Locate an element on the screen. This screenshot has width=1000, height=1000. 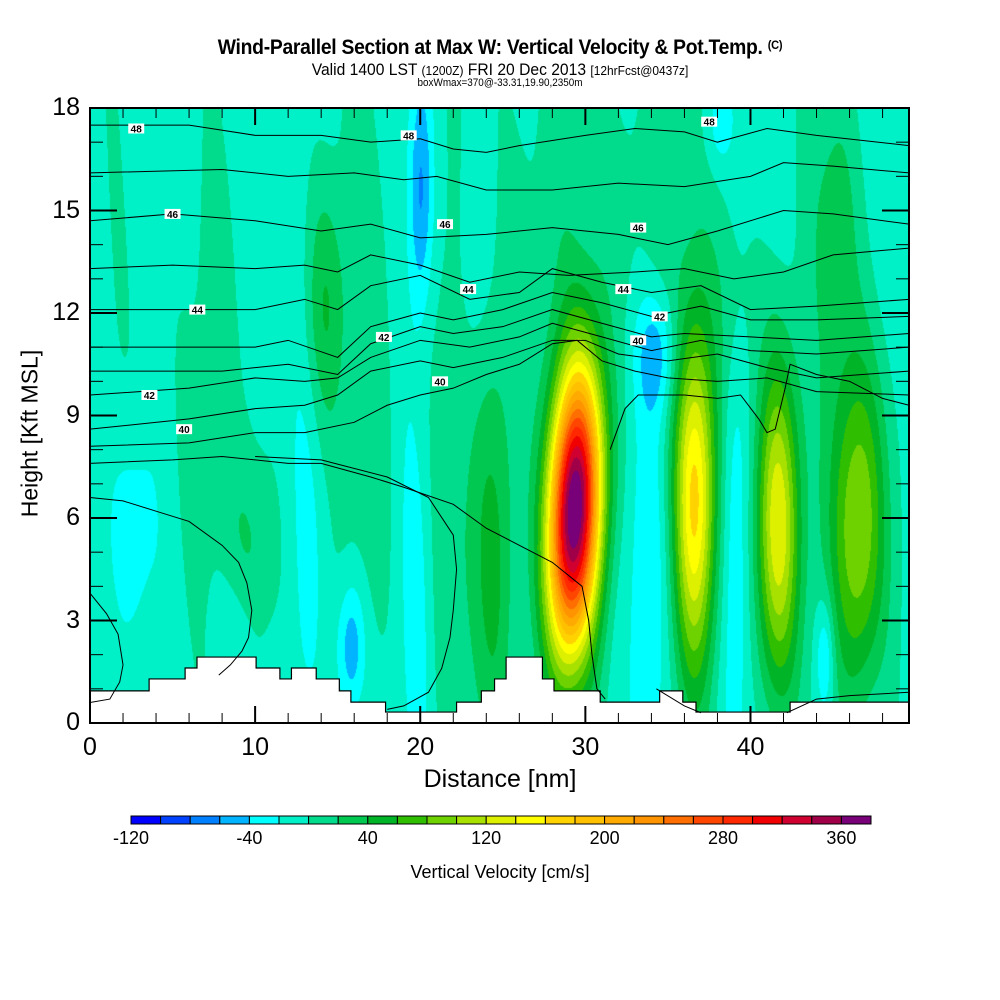
colorbar-tick-label: 360 is located at coordinates (841, 838).